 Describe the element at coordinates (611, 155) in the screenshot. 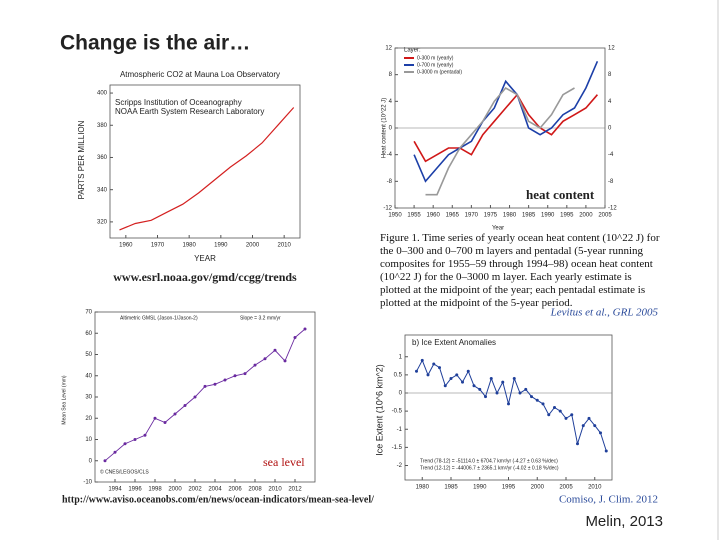

I see `y-tick-label: -4` at that location.